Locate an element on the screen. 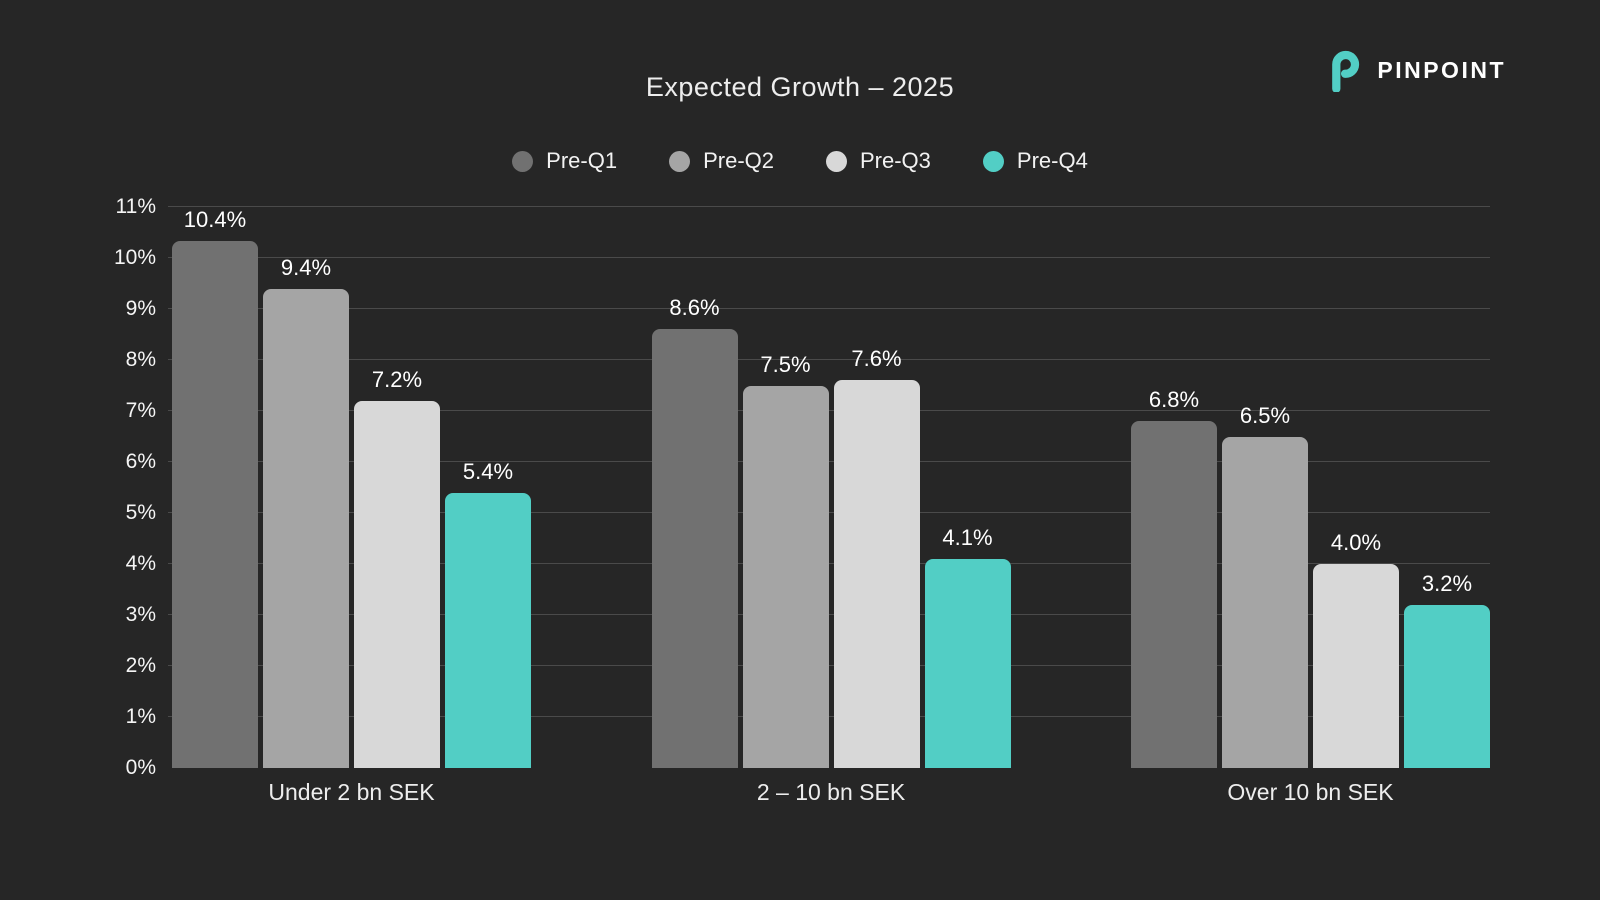 This screenshot has width=1600, height=900. legend-label: Pre-Q1 is located at coordinates (582, 160).